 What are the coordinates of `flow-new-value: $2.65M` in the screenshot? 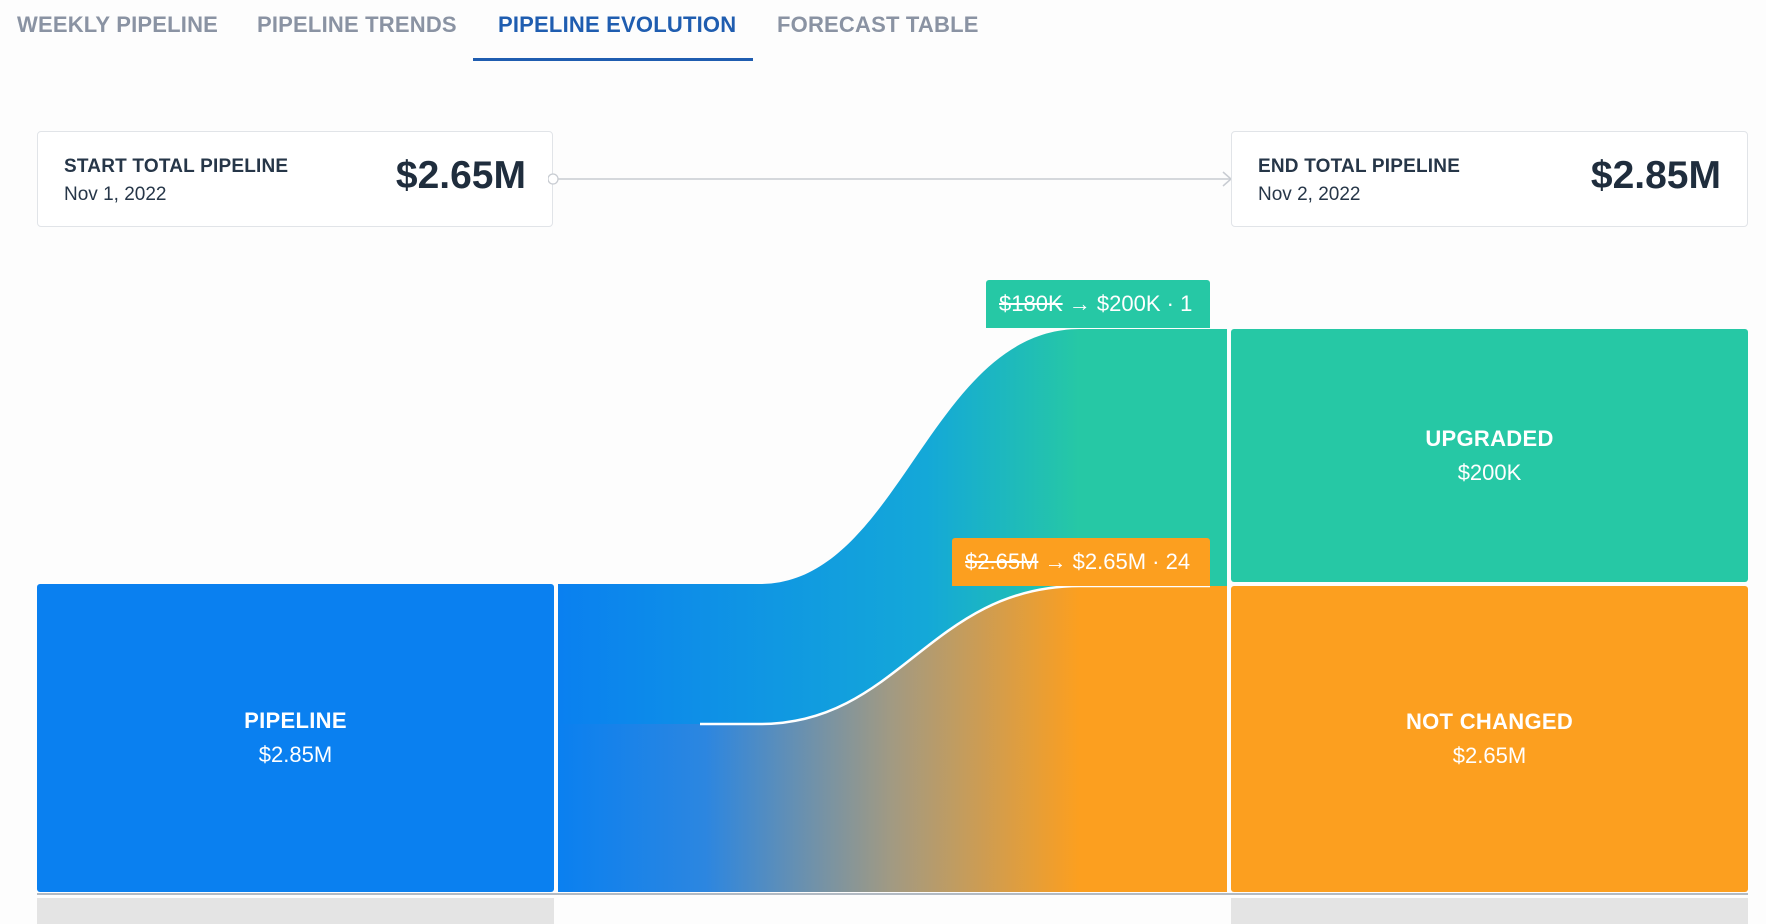 It's located at (1109, 561).